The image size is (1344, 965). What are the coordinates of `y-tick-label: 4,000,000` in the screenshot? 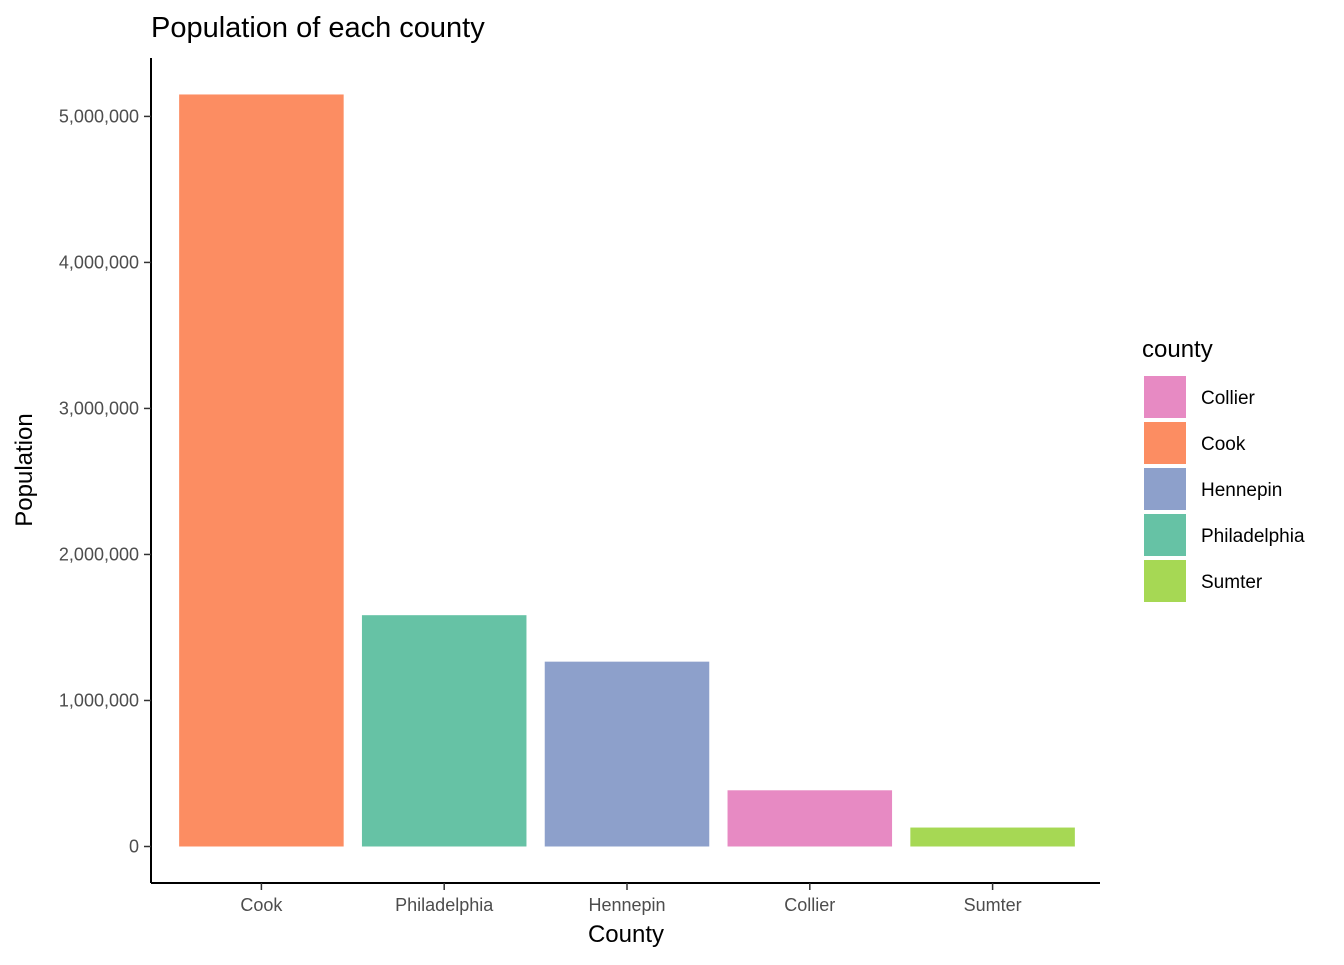 It's located at (99, 262).